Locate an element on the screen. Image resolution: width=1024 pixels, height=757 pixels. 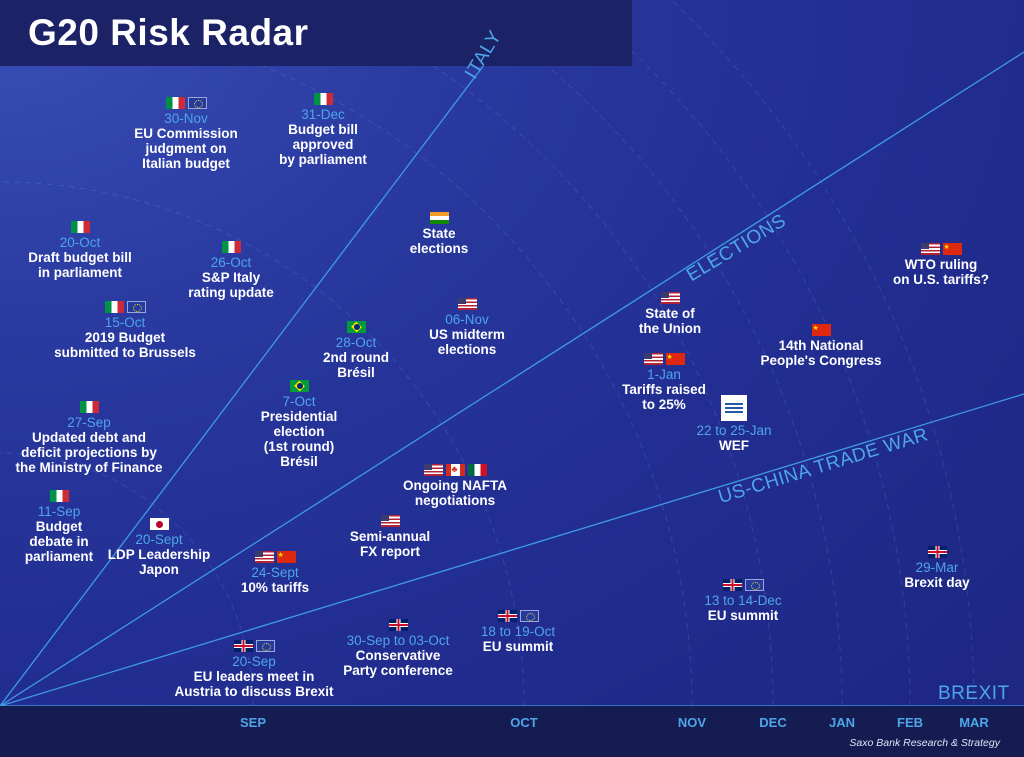
event-marker: 20-Sept LDP Leadership Japon is located at coordinates (159, 547).